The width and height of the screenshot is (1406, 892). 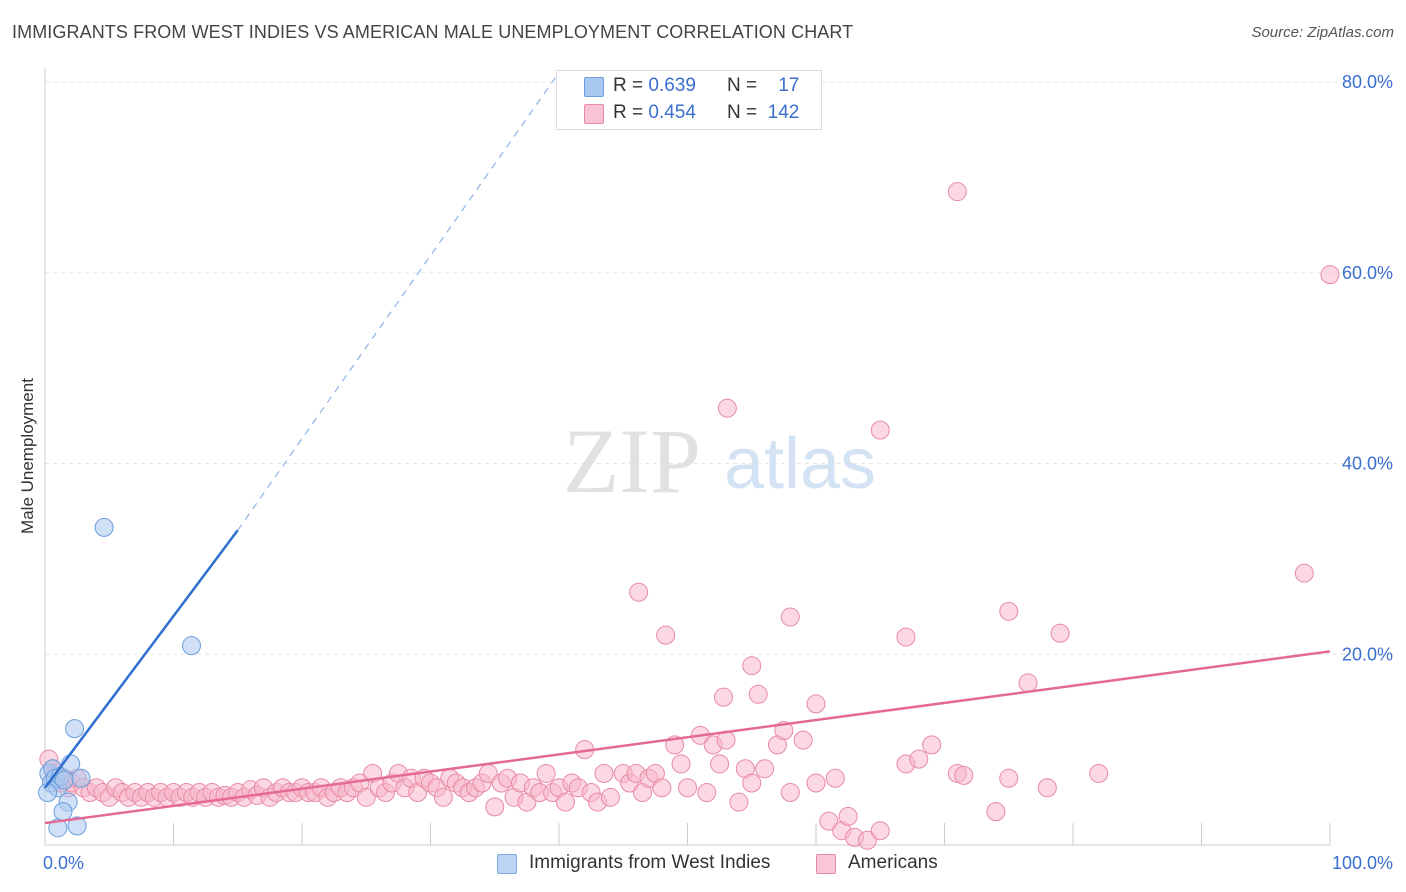 What do you see at coordinates (650, 862) in the screenshot?
I see `legend-label-west-indies: Immigrants from West Indies` at bounding box center [650, 862].